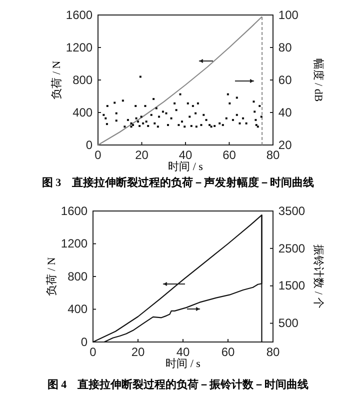 This screenshot has height=396, width=356. What do you see at coordinates (318, 80) in the screenshot?
I see `y2-axis-title: 幅度 / dB` at bounding box center [318, 80].